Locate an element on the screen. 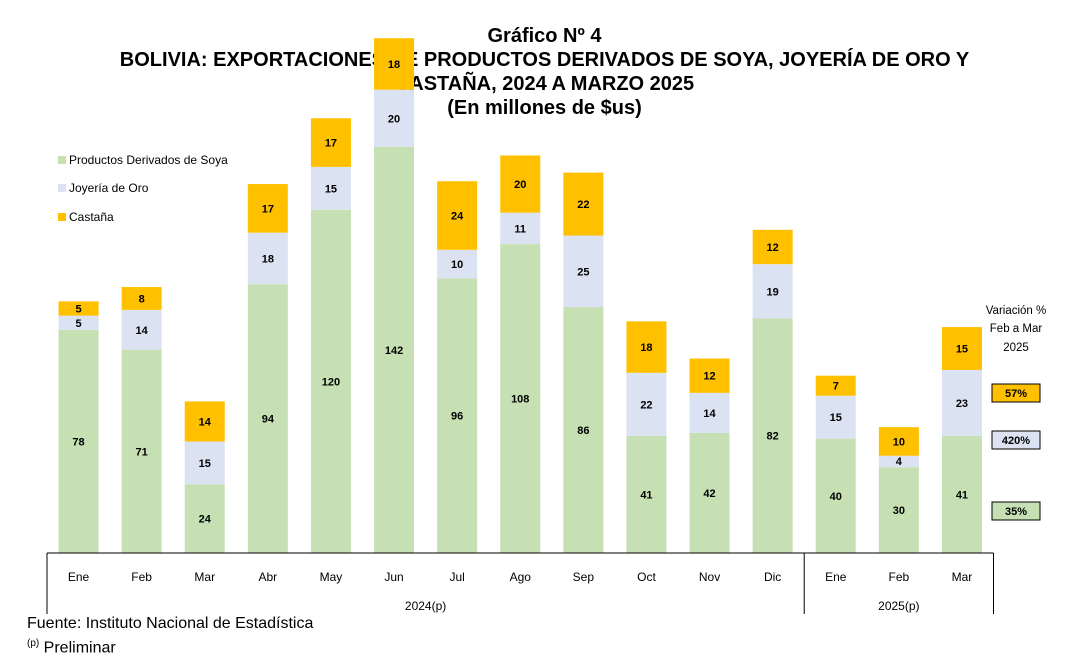 The width and height of the screenshot is (1089, 669). variation-value: 35% is located at coordinates (1016, 512).